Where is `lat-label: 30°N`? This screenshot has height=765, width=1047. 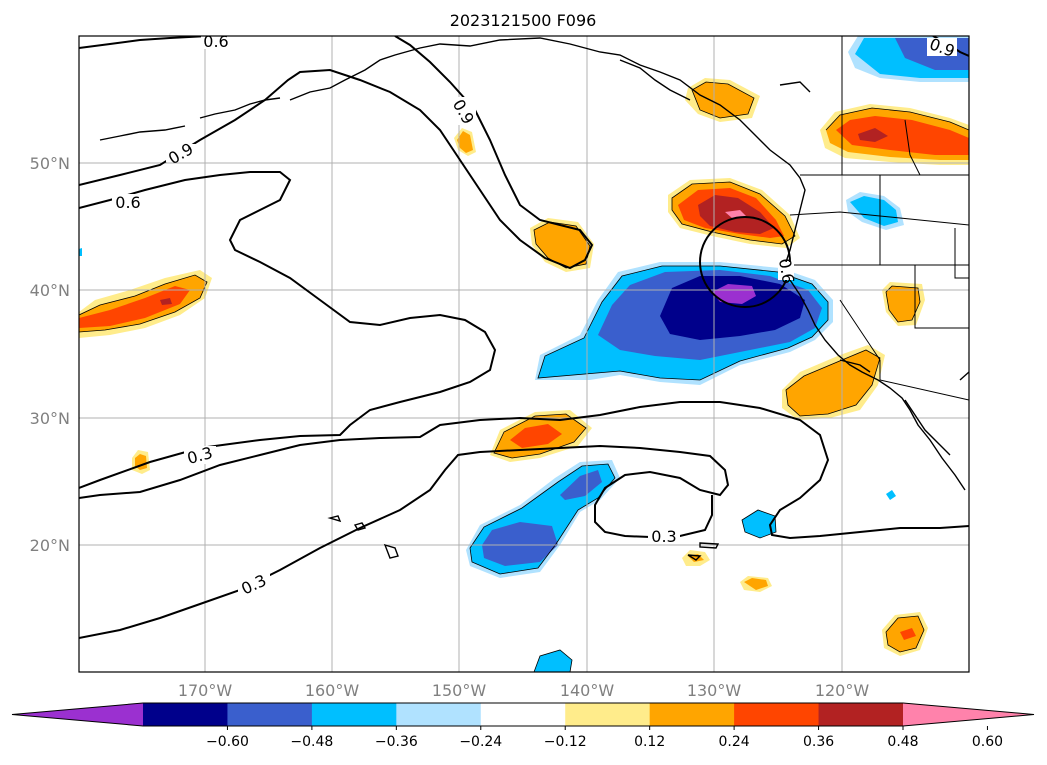
lat-label: 30°N is located at coordinates (50, 418).